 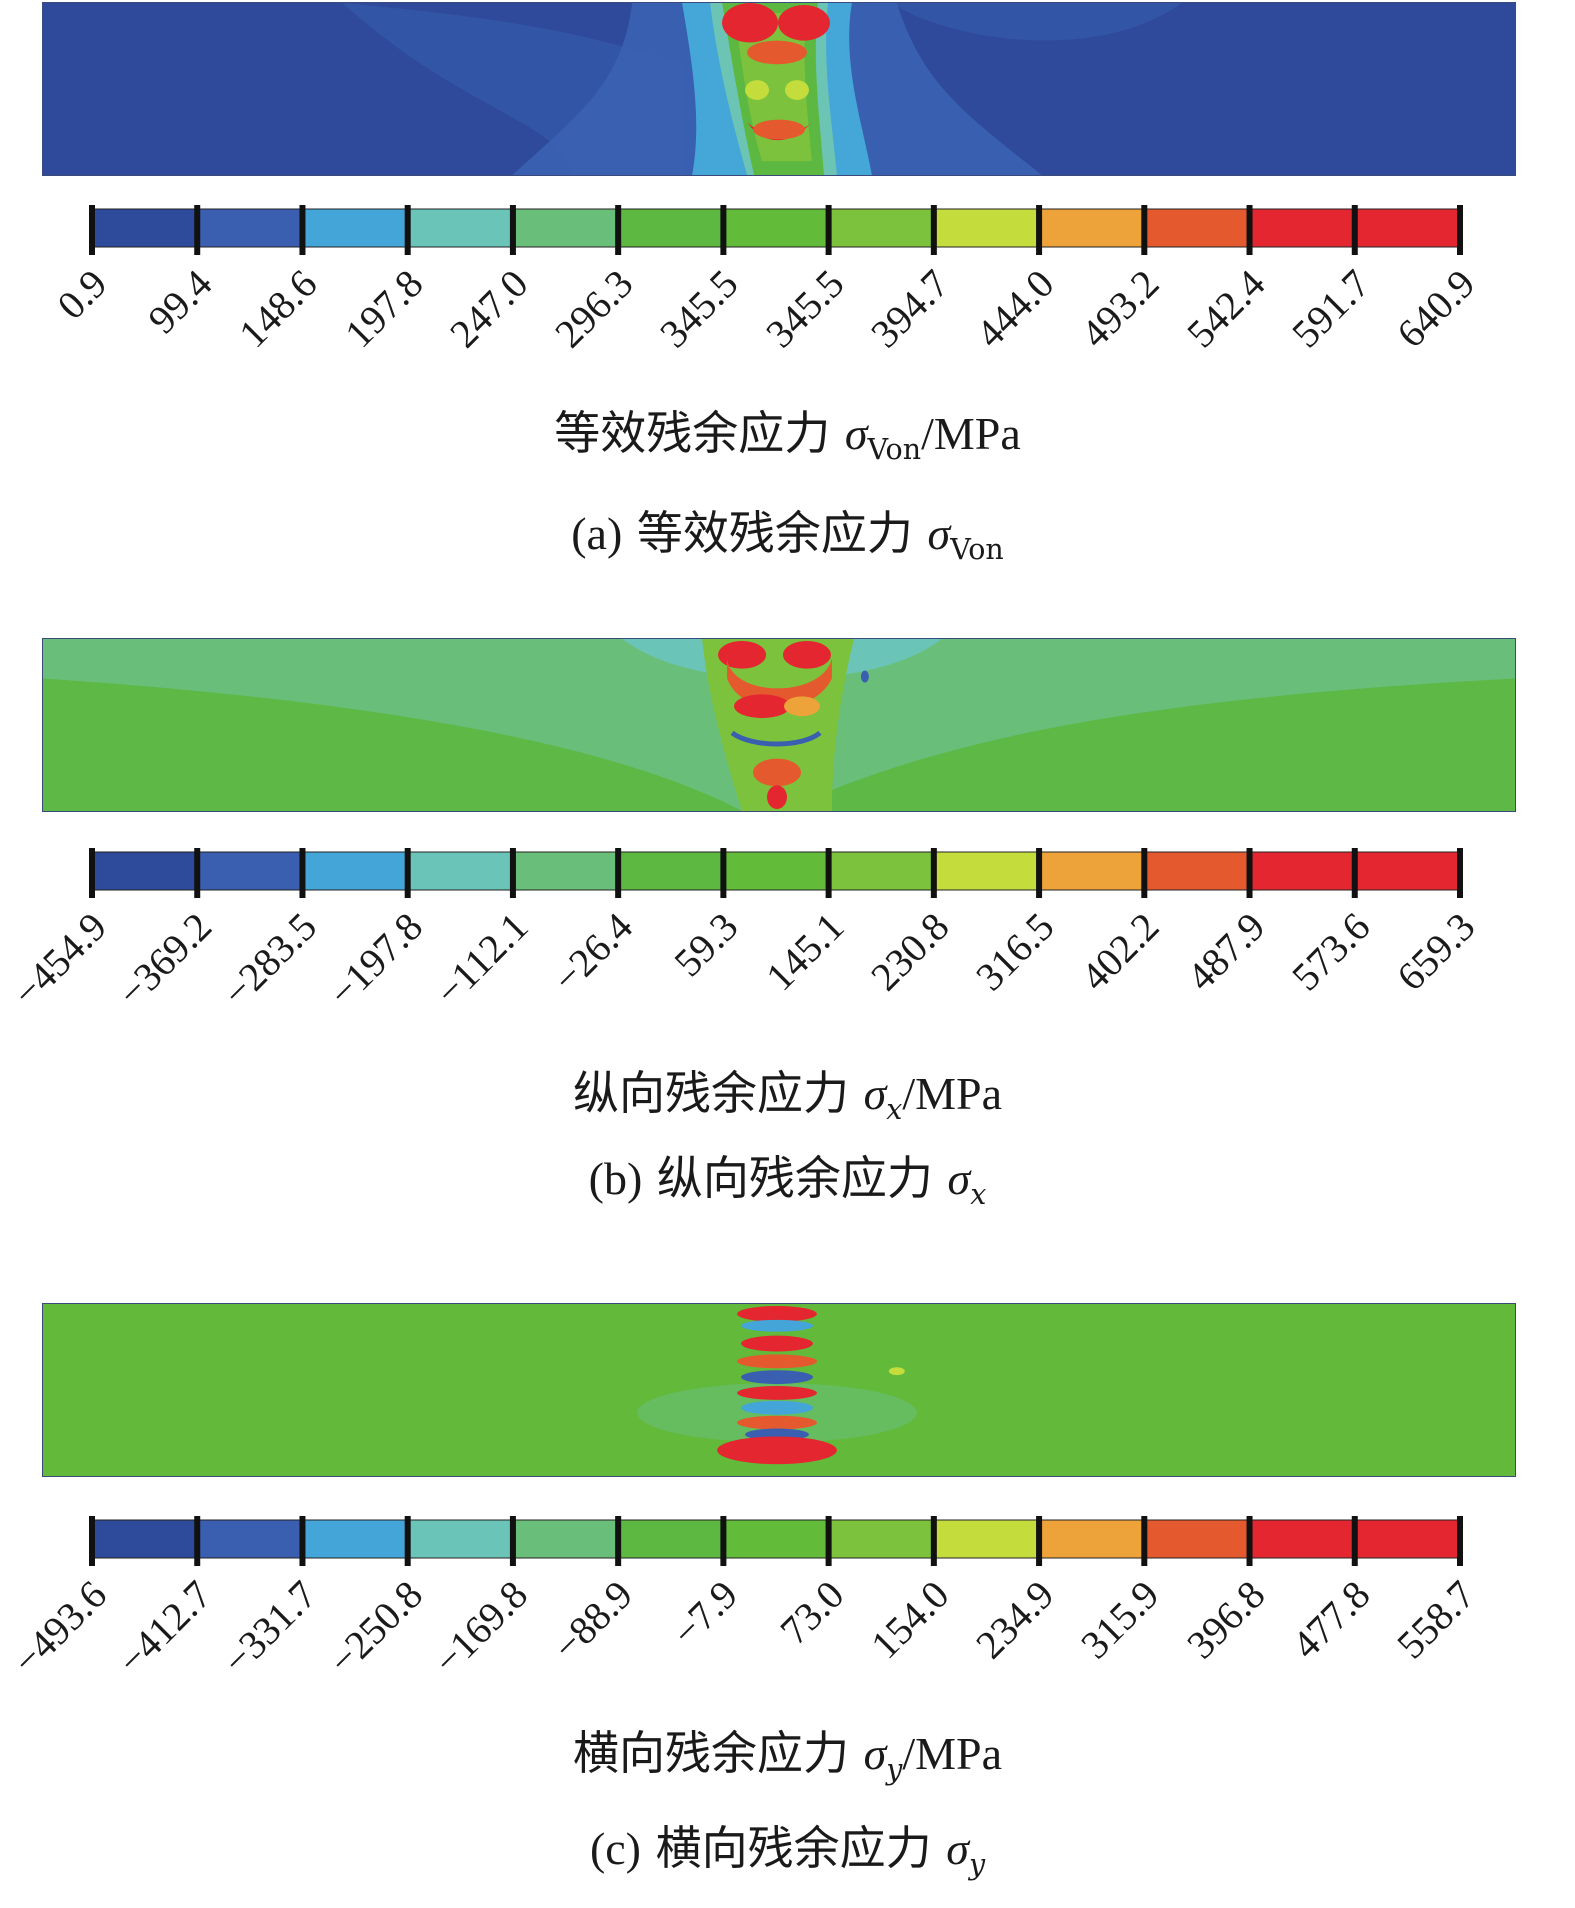 I want to click on caption-cn-b: 纵向残余应力, so click(x=794, y=1178).